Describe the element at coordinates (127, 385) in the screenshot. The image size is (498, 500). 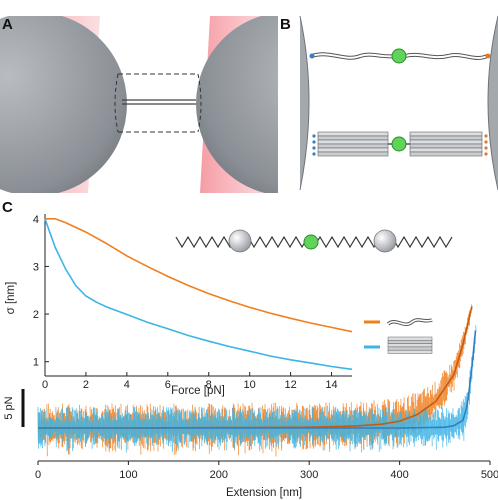
I see `inset-x-tick-label: 4` at that location.